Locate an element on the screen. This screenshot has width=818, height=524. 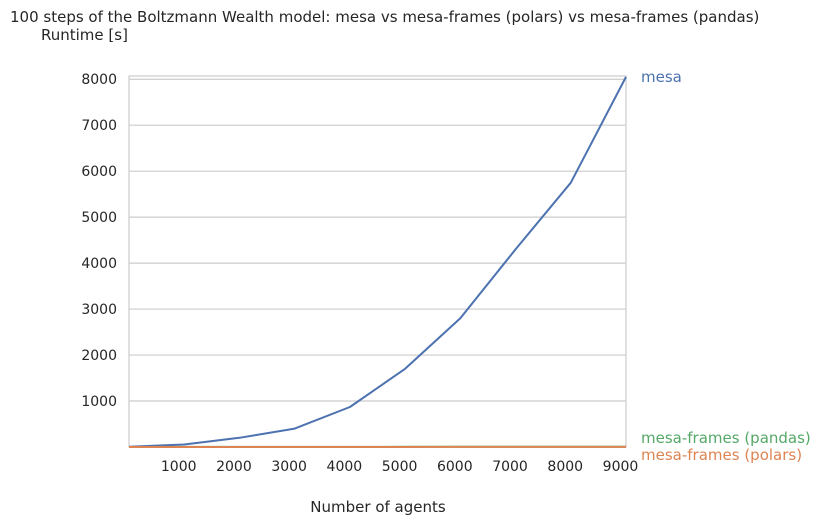
x-tick-label: 3000 is located at coordinates (289, 467).